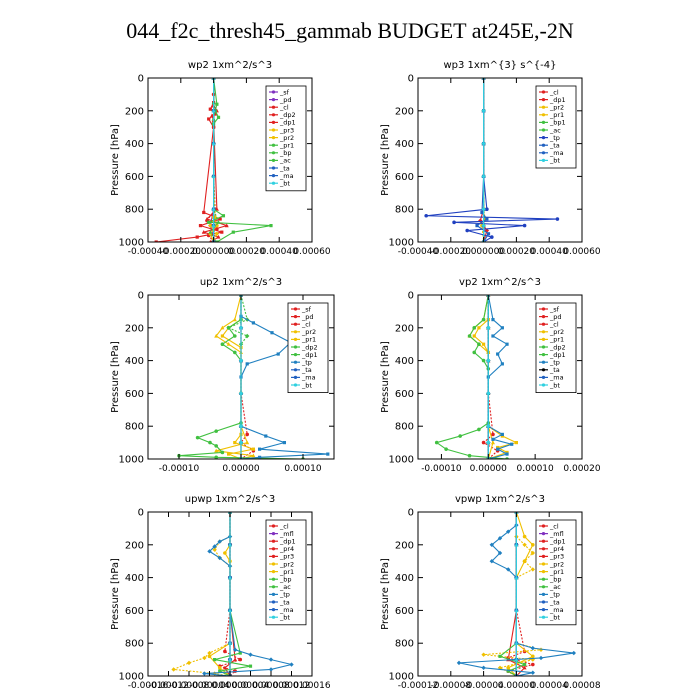 The width and height of the screenshot is (700, 700). I want to click on plot-frame, so click(500, 160).